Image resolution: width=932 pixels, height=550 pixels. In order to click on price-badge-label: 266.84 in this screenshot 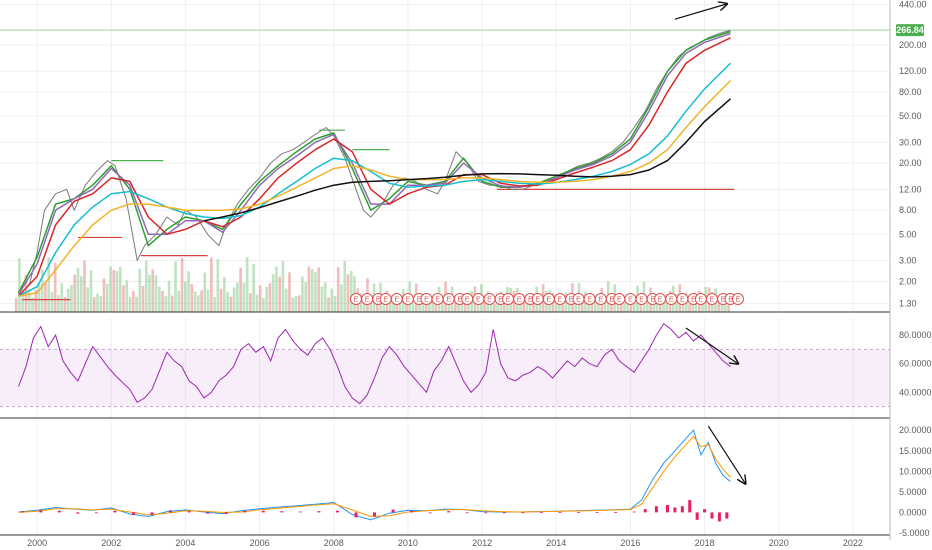, I will do `click(910, 30)`.